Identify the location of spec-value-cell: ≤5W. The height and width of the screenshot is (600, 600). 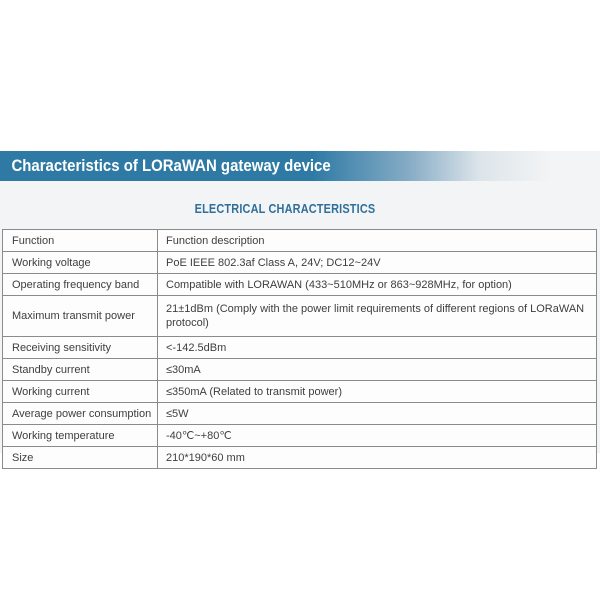
(377, 413).